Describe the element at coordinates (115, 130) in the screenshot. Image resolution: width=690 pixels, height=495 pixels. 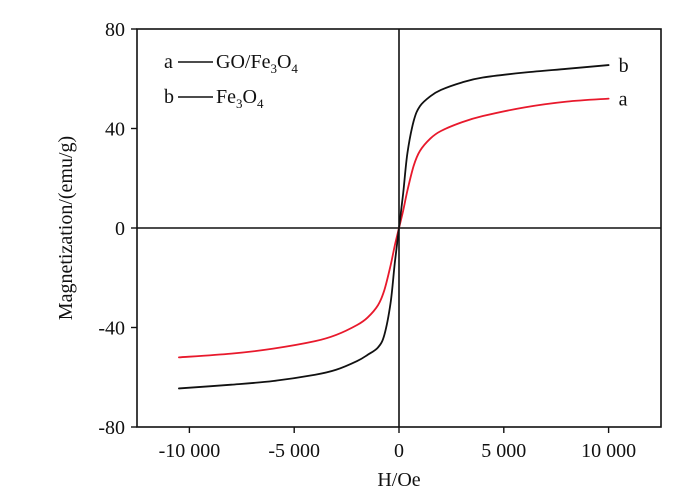
I see `y-tick-label: 40` at that location.